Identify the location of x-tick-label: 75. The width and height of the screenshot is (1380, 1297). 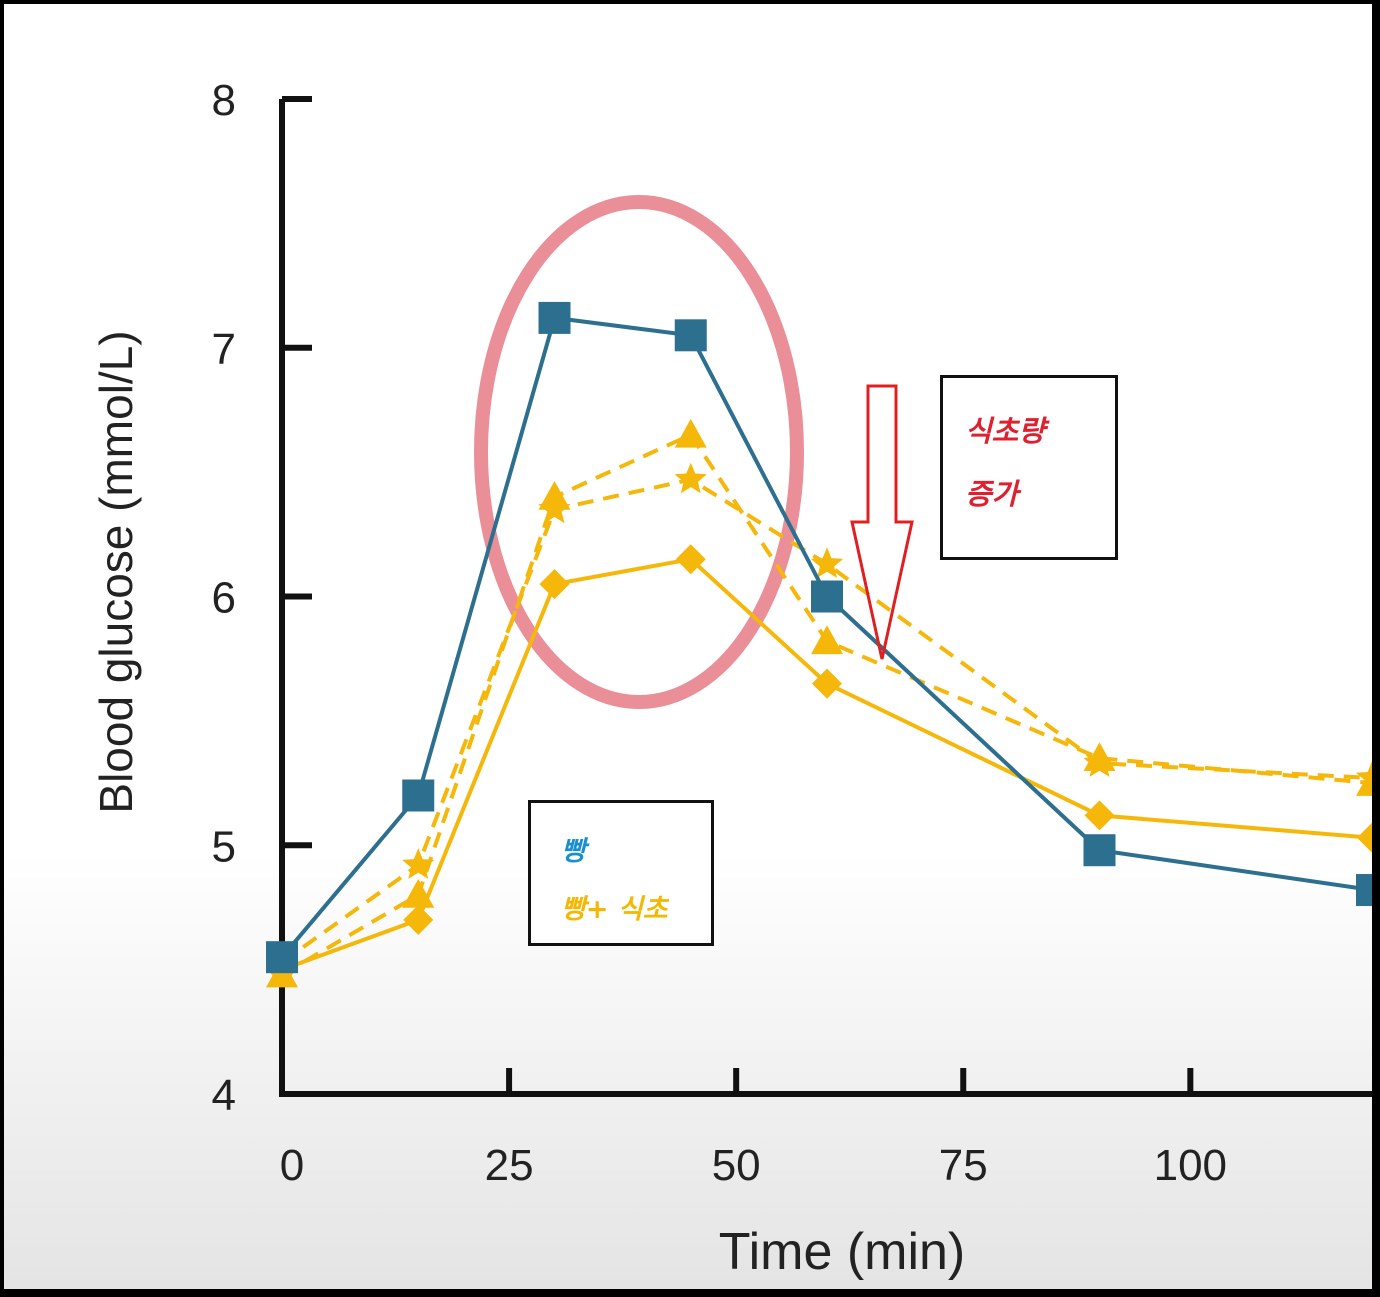
(963, 1165).